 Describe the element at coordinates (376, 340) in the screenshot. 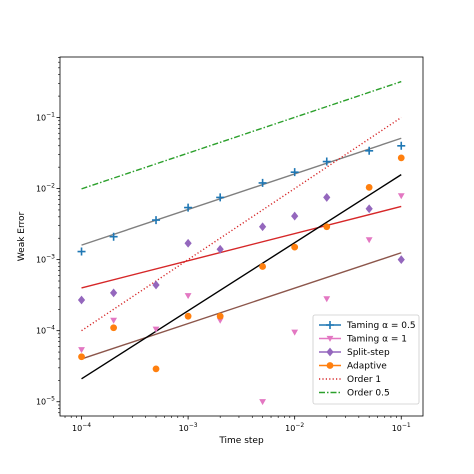

I see `legend-label-1: Taming α = 1` at that location.